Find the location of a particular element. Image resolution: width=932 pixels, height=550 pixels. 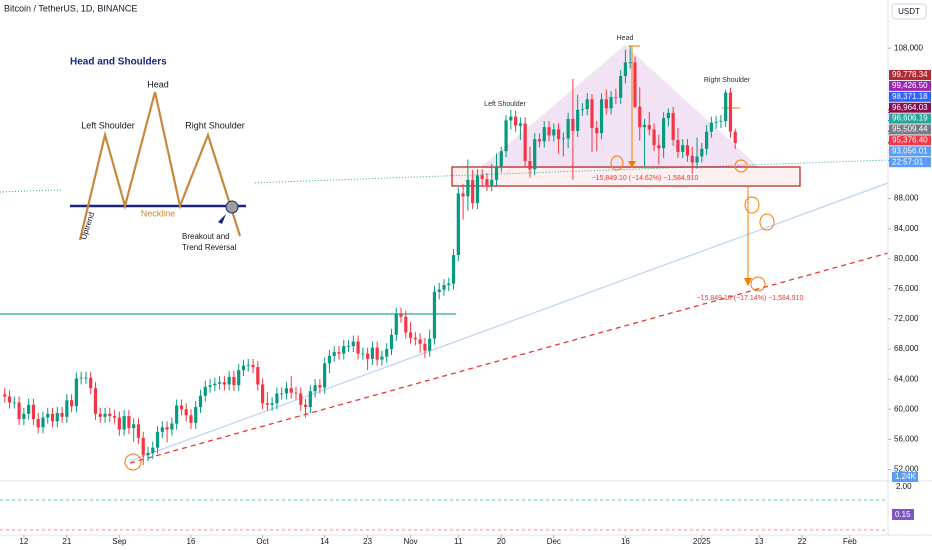

x-tick-label: 20 is located at coordinates (501, 541).